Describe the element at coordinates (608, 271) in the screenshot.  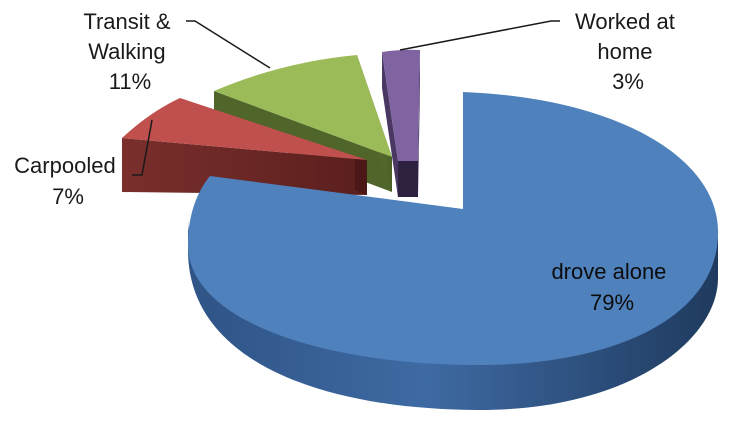
I see `data-label-text: drove alone` at that location.